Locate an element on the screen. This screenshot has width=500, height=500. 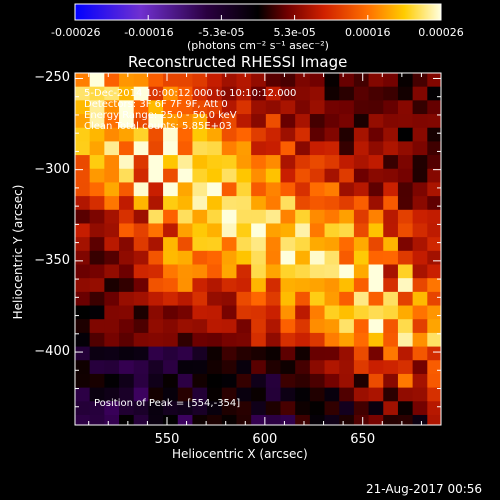
colorbar-tick-label: 0.00026 is located at coordinates (441, 32).